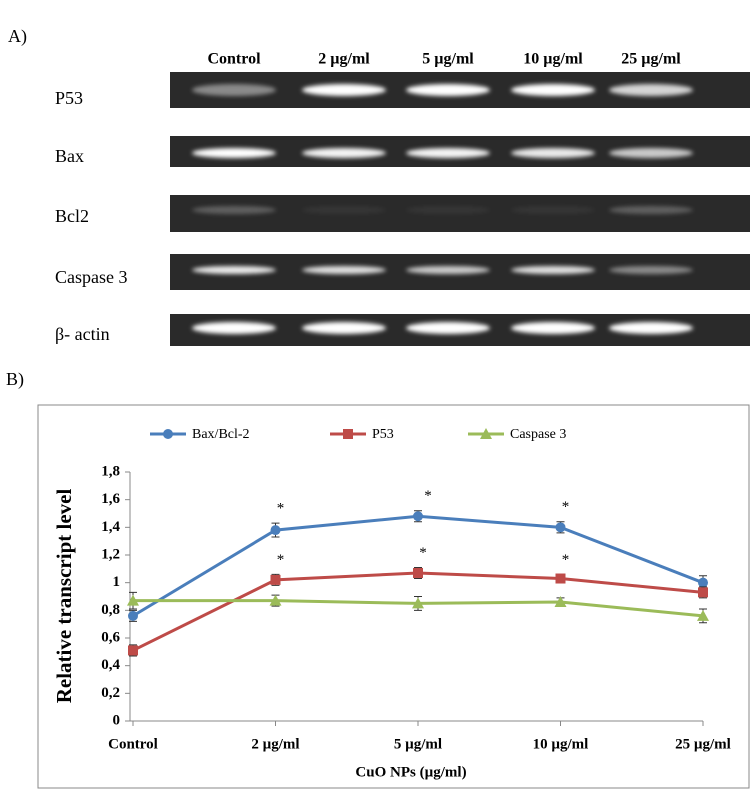  Describe the element at coordinates (538, 434) in the screenshot. I see `legend-label: Caspase 3` at that location.